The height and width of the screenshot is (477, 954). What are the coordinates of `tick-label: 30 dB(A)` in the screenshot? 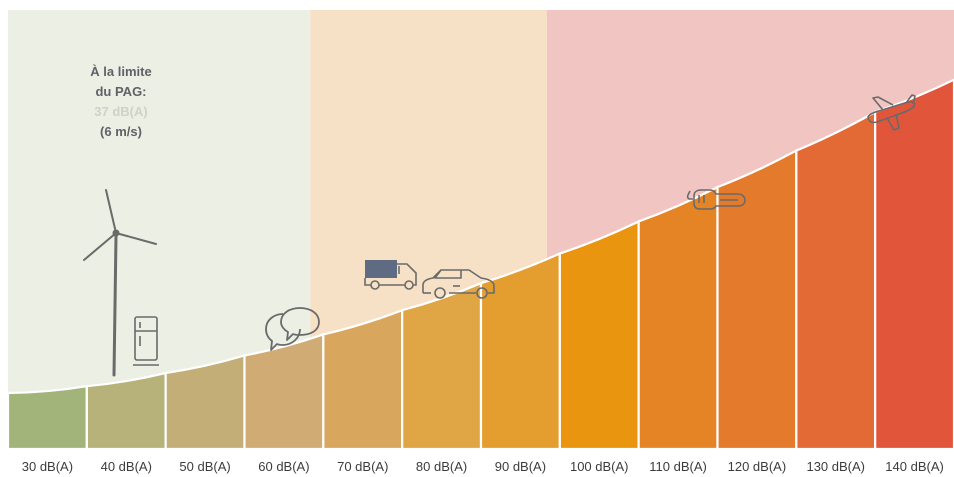 It's located at (47, 466).